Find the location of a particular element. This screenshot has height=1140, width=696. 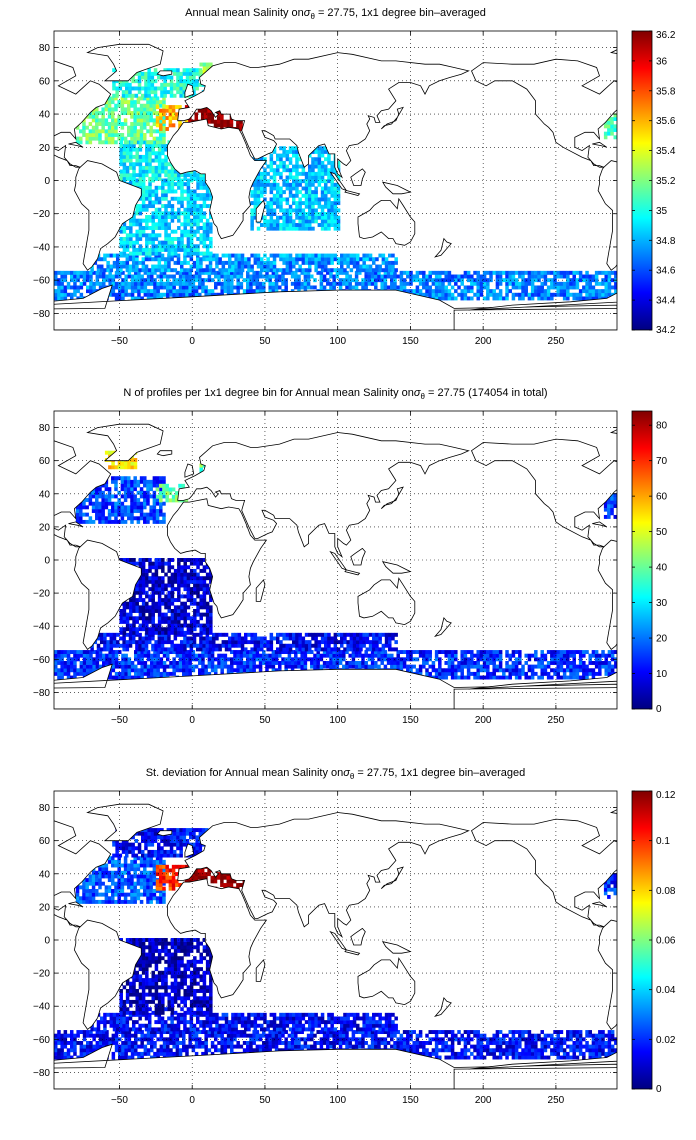

colorbar-tick-label: 35.2 is located at coordinates (666, 181).